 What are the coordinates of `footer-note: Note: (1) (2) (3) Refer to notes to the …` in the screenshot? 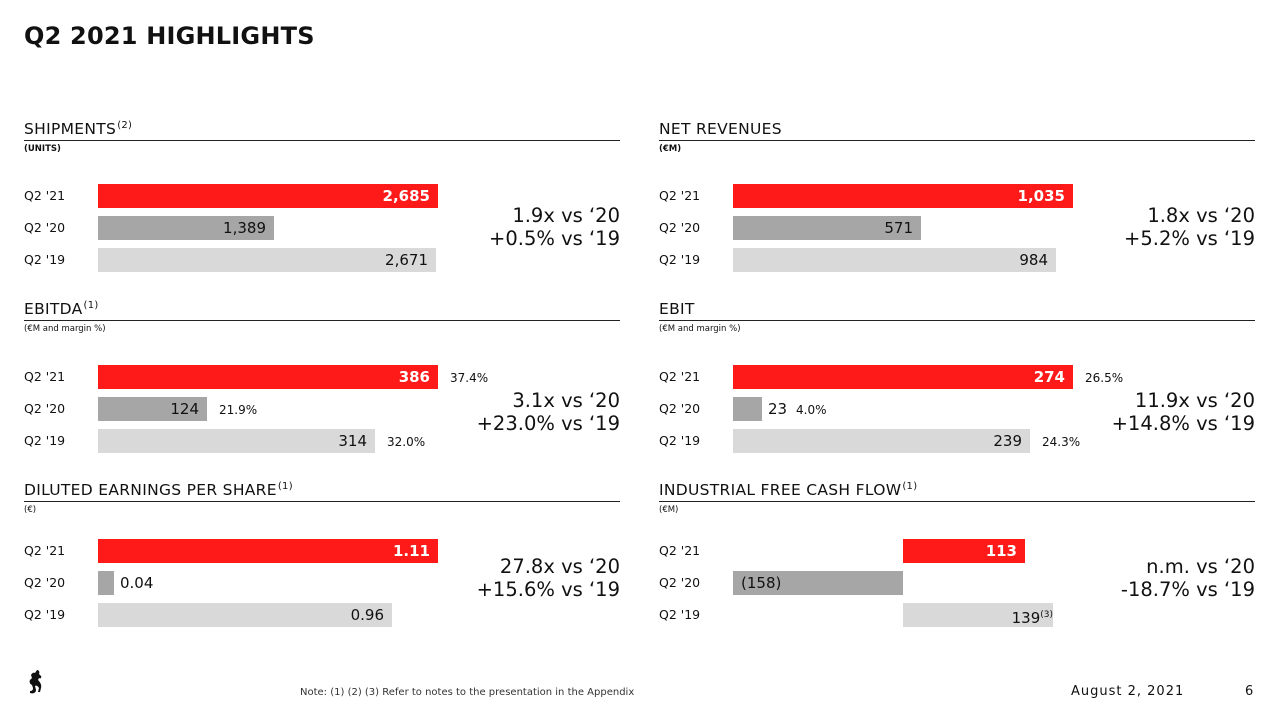 It's located at (467, 692).